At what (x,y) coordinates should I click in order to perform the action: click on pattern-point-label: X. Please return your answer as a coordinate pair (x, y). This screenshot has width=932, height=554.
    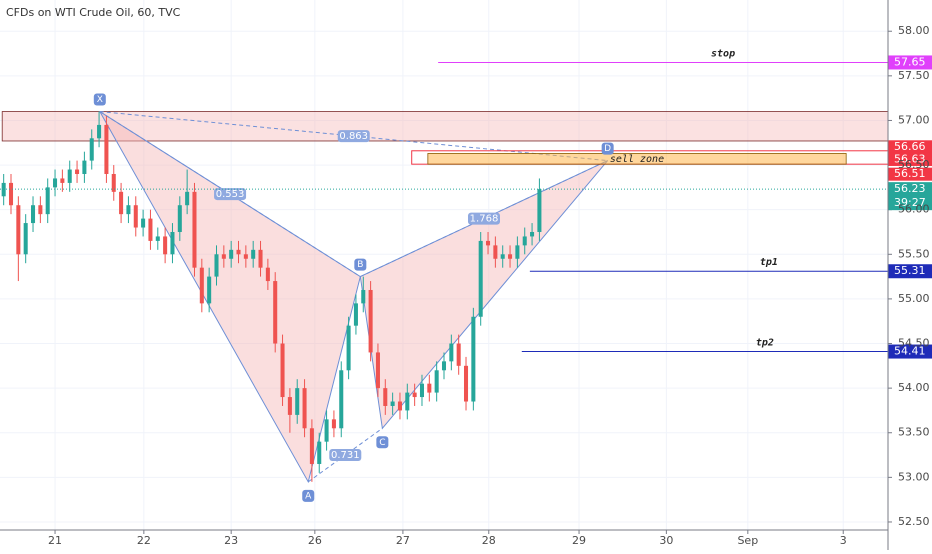
    Looking at the image, I should click on (100, 100).